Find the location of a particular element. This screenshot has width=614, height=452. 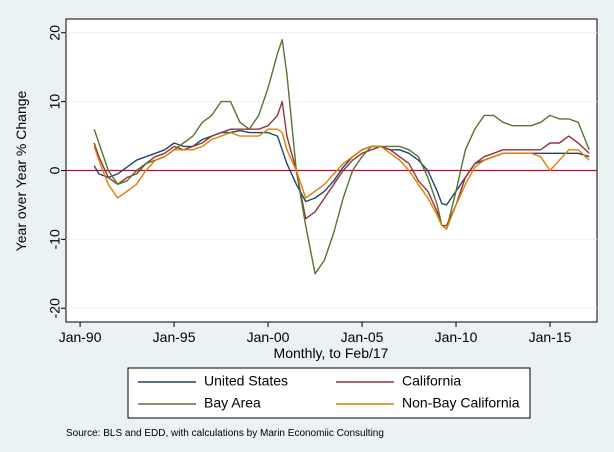

x-tick-label: Jan-10 is located at coordinates (456, 337).